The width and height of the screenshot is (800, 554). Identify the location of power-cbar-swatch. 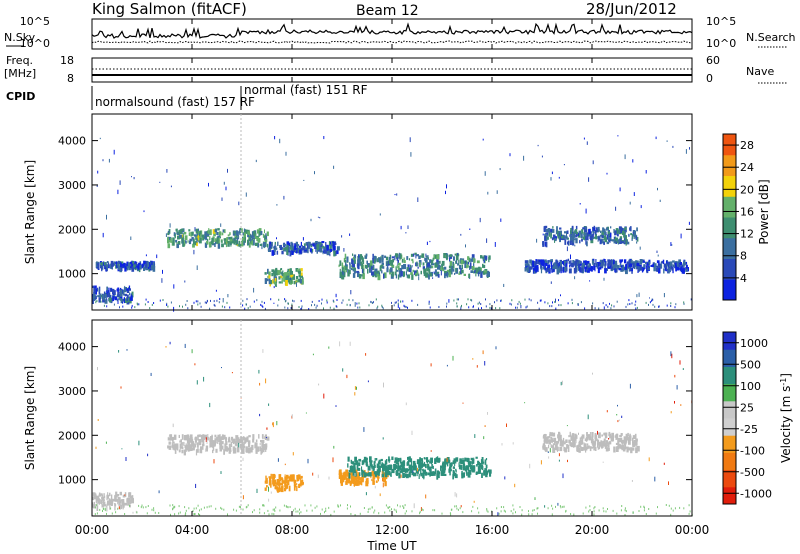
(729, 269).